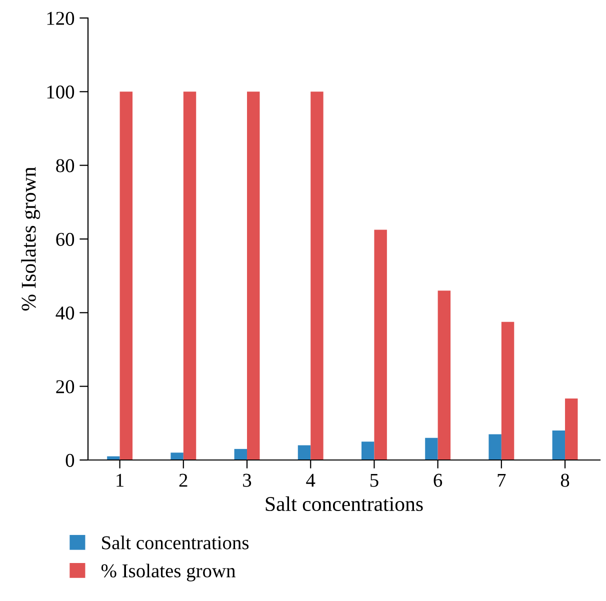  Describe the element at coordinates (168, 573) in the screenshot. I see `legend-label: % Isolates grown` at that location.